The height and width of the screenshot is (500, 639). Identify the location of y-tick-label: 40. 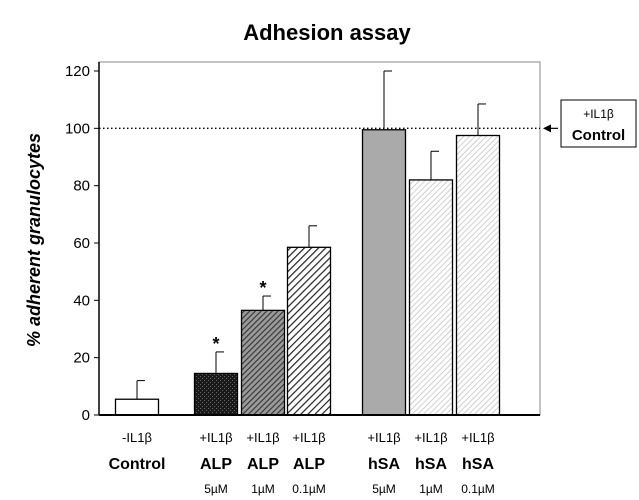
(81, 300).